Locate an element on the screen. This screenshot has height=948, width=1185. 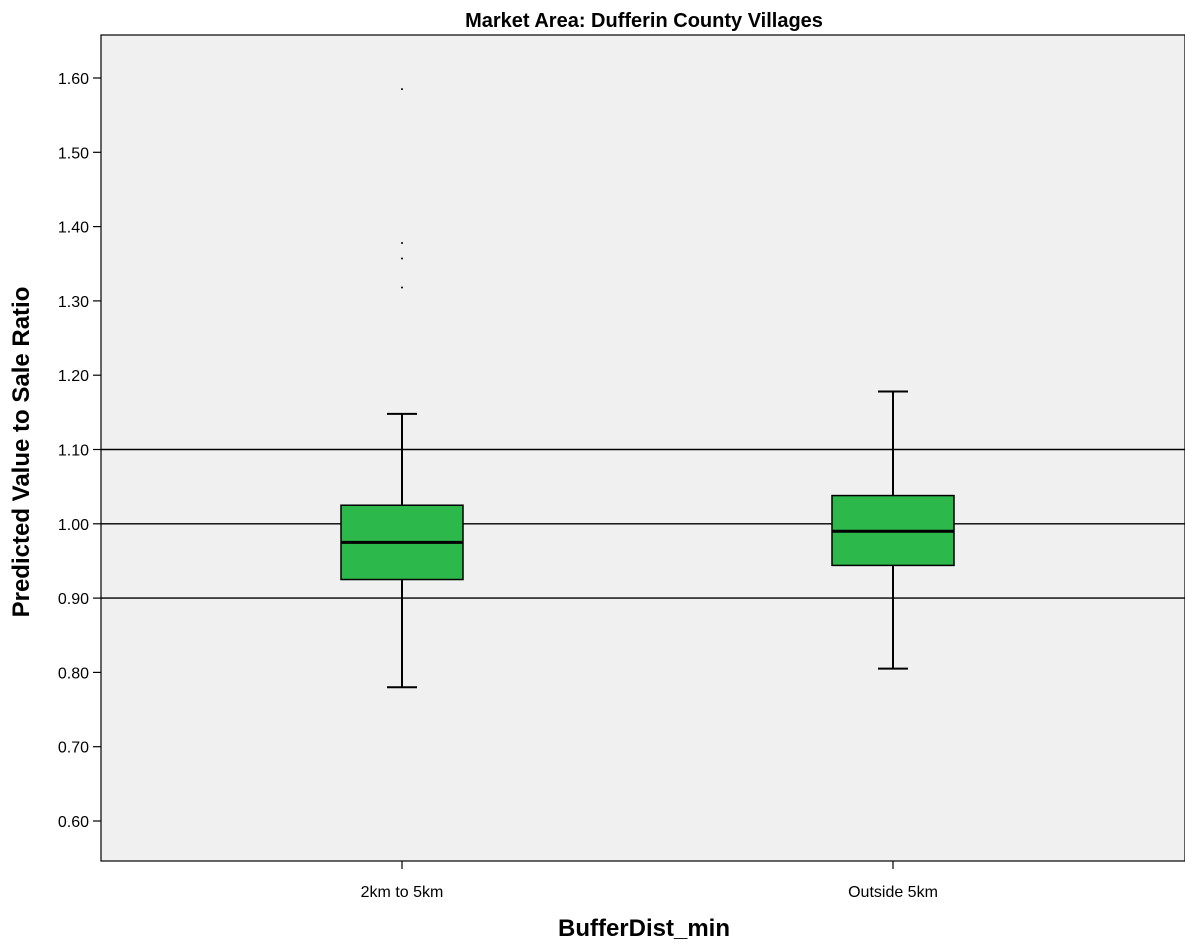
y-tick-label: 1.10 is located at coordinates (73, 451).